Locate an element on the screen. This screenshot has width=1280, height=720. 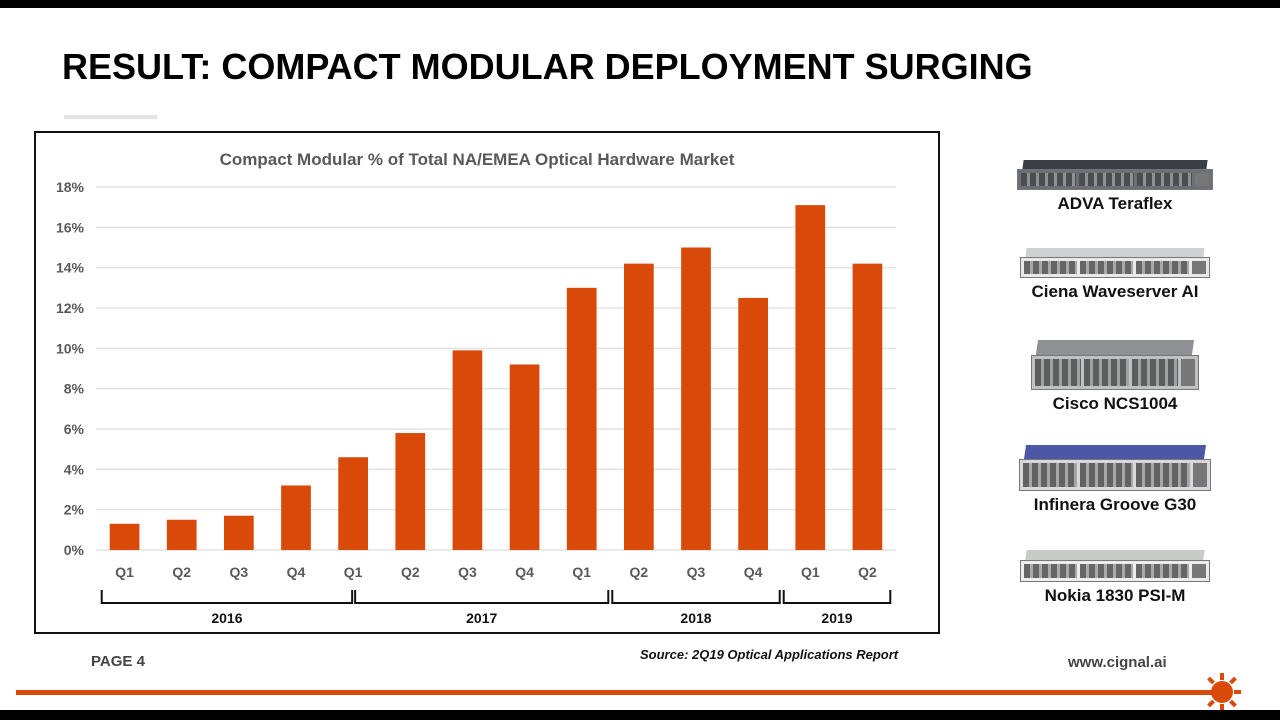
year-label: 2017 is located at coordinates (481, 618).